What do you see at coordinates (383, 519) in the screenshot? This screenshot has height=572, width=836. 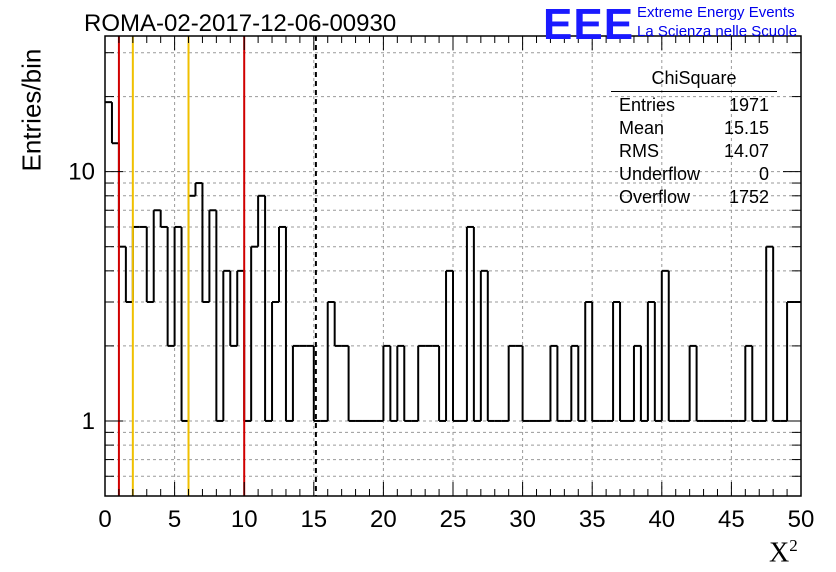 I see `x-tick-label: 20` at bounding box center [383, 519].